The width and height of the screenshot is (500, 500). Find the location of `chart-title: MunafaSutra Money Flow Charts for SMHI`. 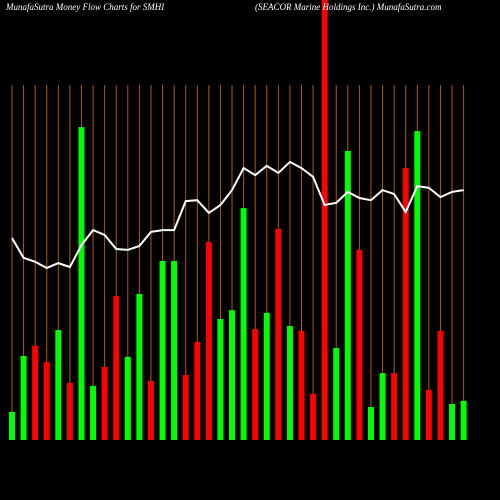

chart-title: MunafaSutra Money Flow Charts for SMHI is located at coordinates (85, 7).